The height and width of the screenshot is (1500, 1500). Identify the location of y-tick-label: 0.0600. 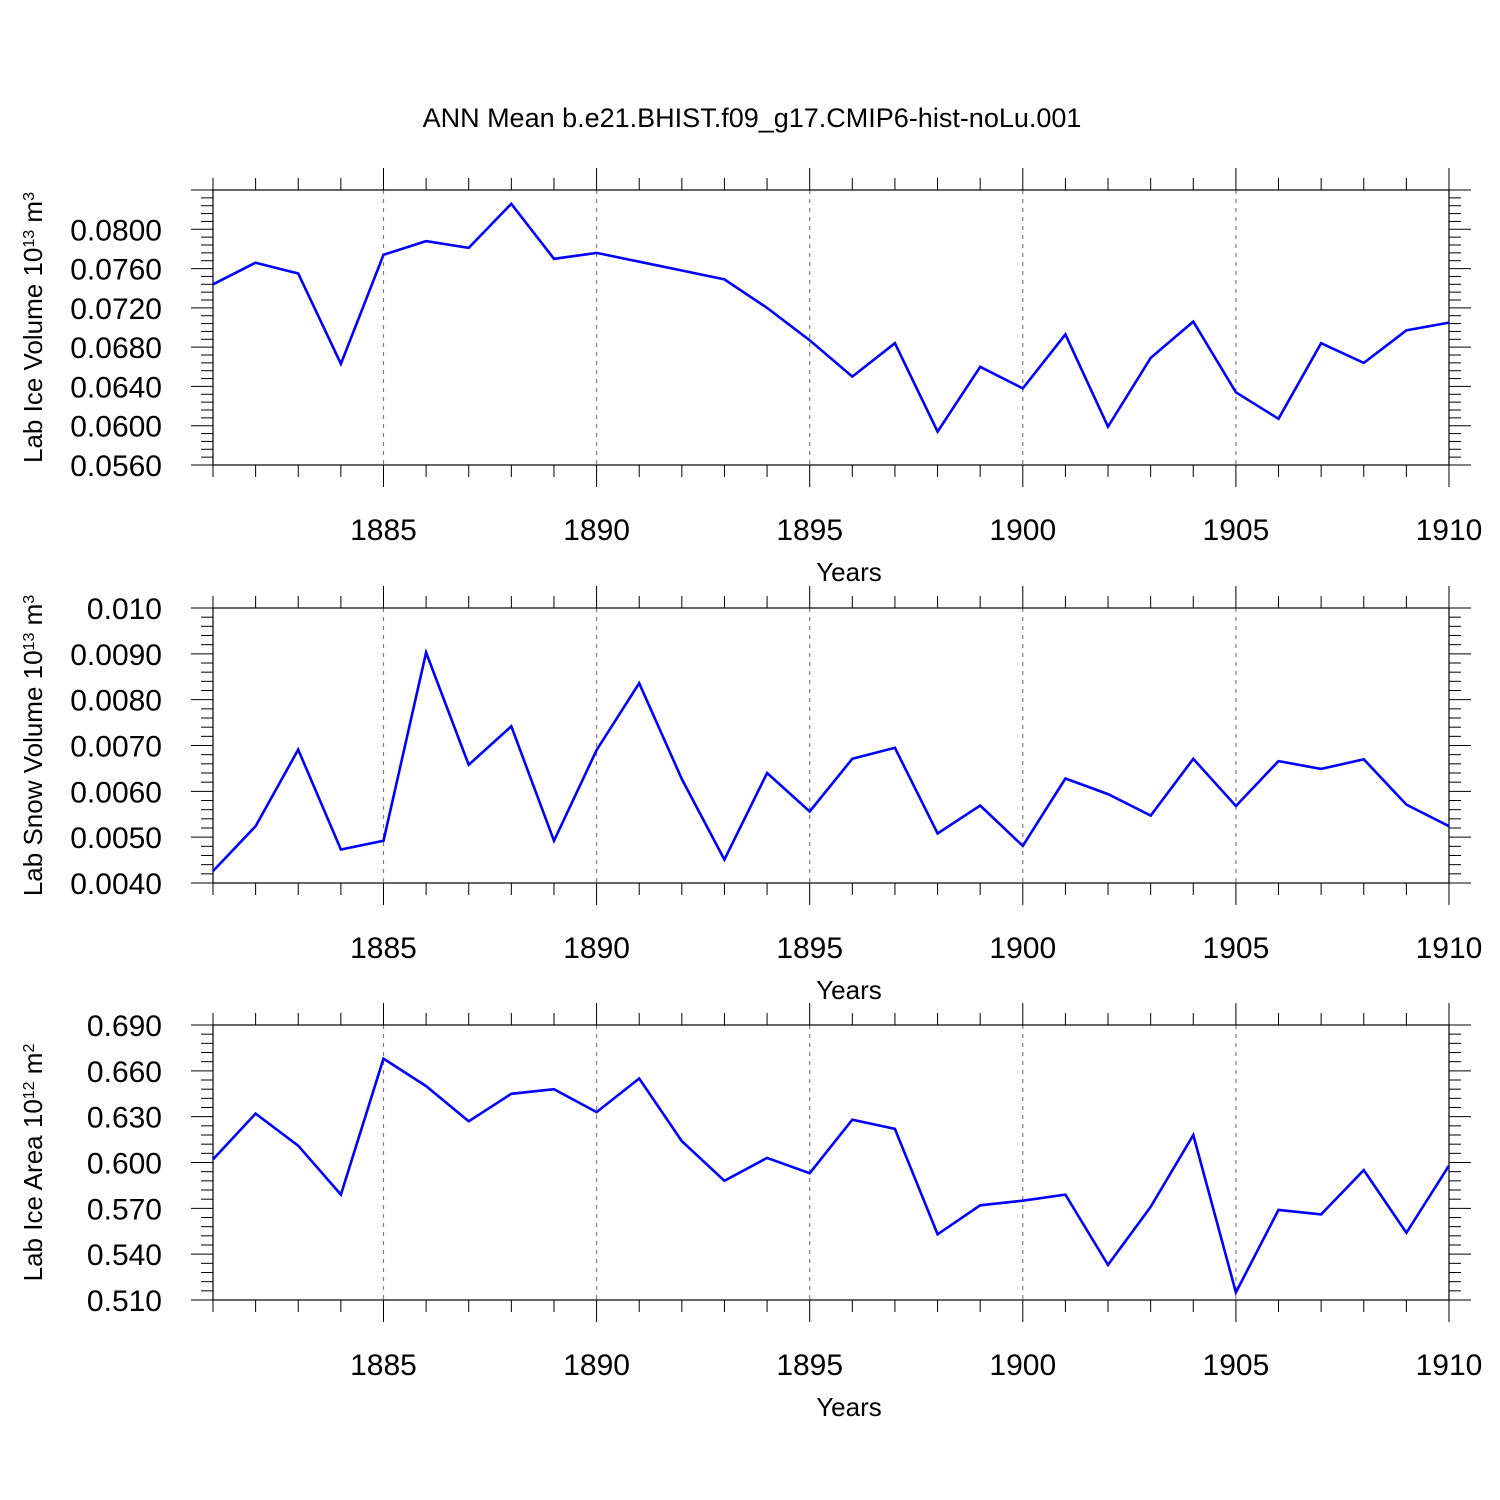
(116, 427).